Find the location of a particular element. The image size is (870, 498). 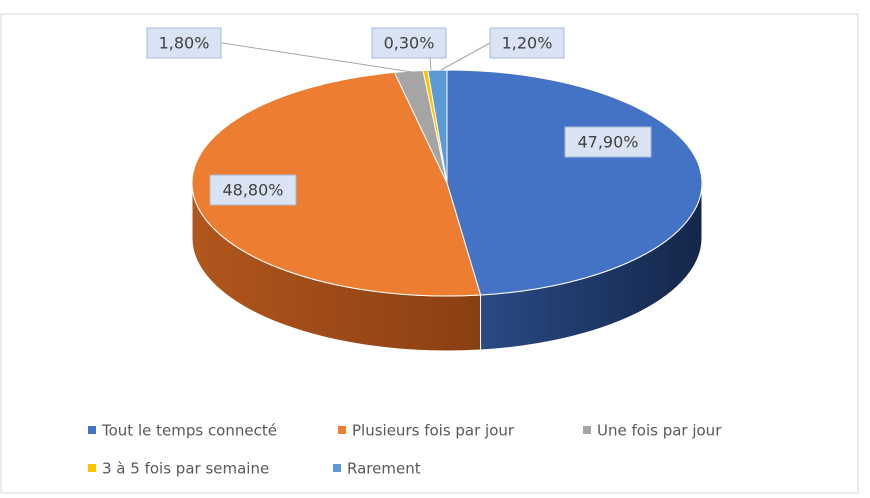

legend-label: Une fois par jour is located at coordinates (659, 431).